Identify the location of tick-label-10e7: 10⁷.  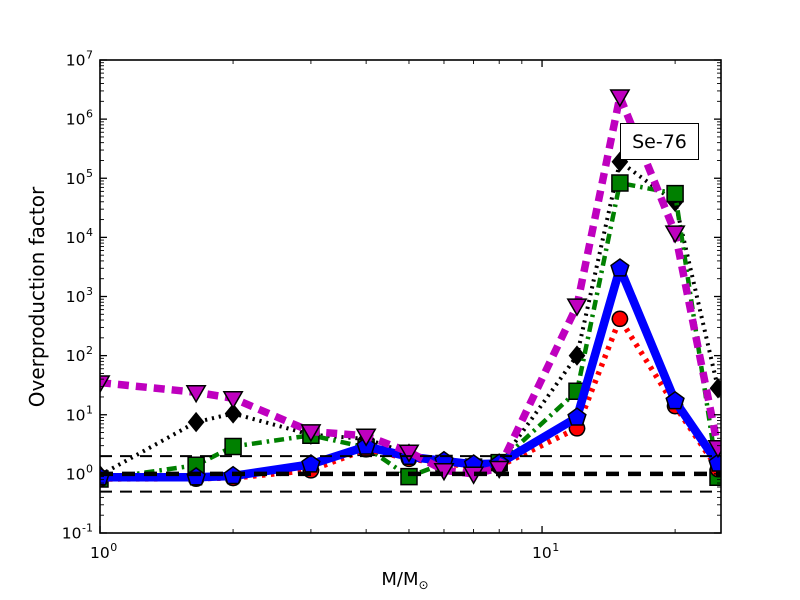
(79, 59).